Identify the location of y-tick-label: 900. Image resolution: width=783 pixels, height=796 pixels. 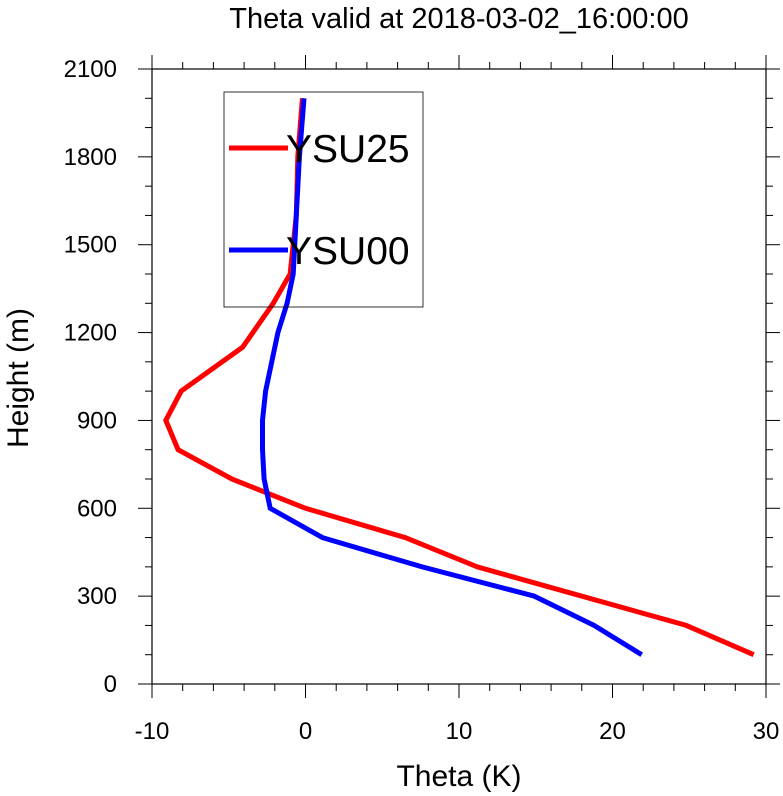
(97, 420).